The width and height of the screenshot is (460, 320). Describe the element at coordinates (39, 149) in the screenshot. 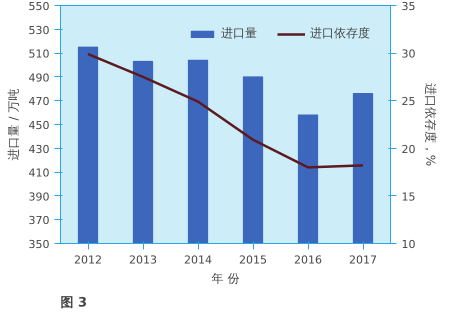

I see `y-tick-label: 430` at that location.